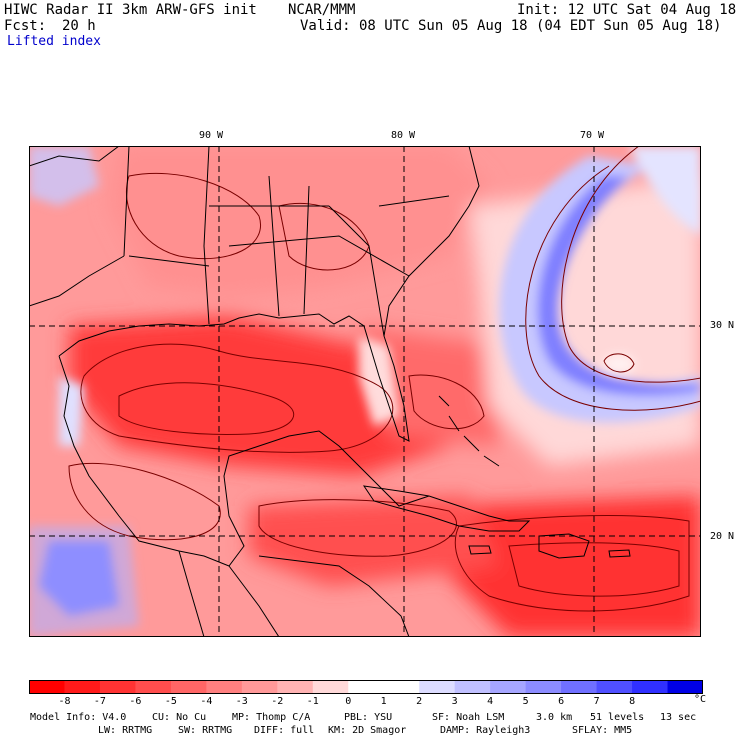 Image resolution: width=740 pixels, height=740 pixels. What do you see at coordinates (170, 701) in the screenshot?
I see `colorbar-tick-label: -5` at bounding box center [170, 701].